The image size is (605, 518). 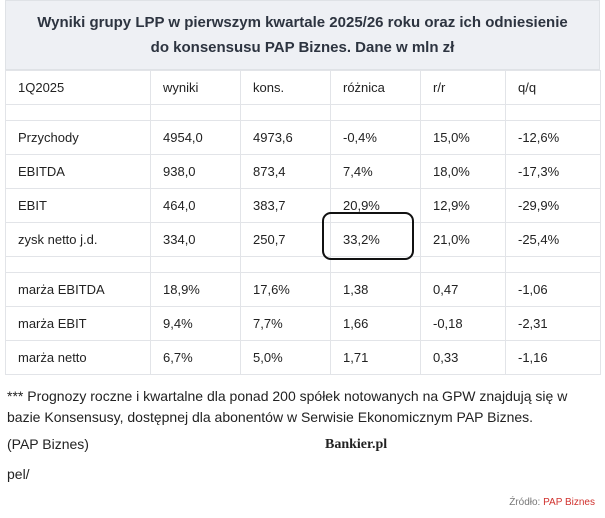 What do you see at coordinates (195, 289) in the screenshot?
I see `table-cell: 18,9%` at bounding box center [195, 289].